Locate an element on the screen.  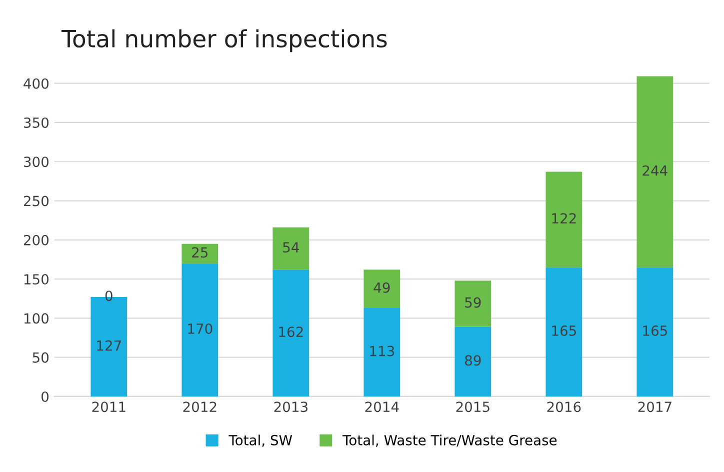
data-label: 162 is located at coordinates (291, 332).